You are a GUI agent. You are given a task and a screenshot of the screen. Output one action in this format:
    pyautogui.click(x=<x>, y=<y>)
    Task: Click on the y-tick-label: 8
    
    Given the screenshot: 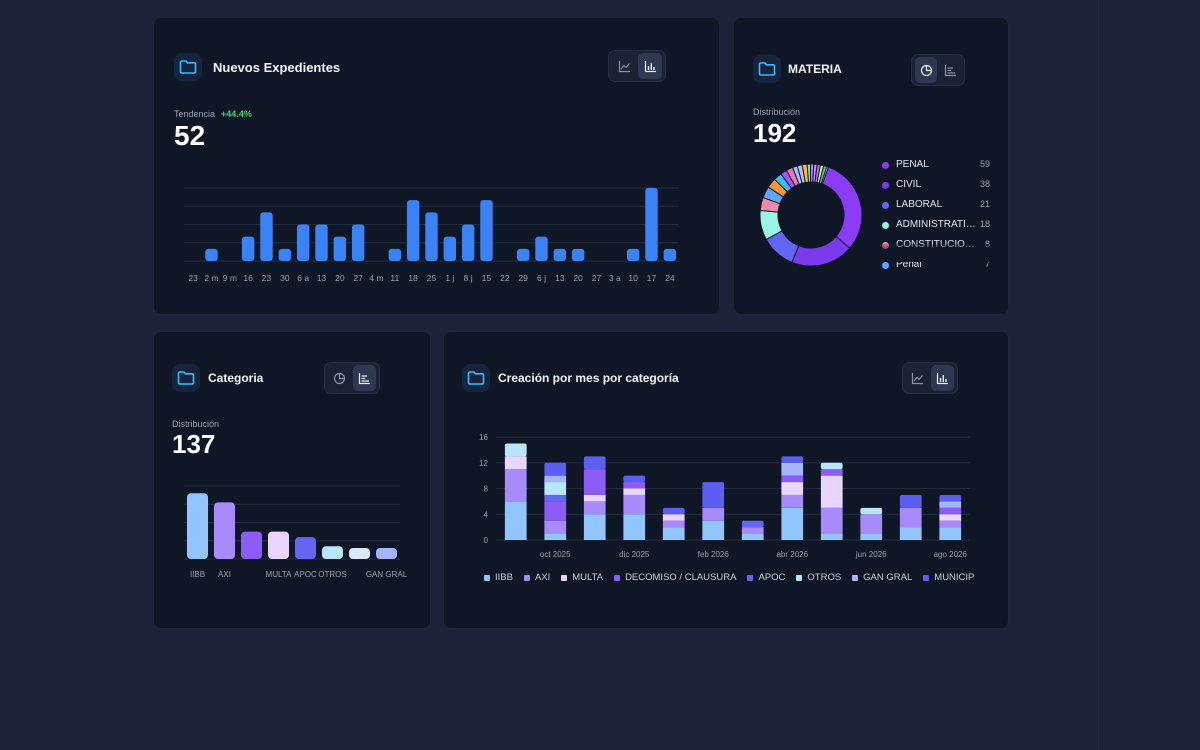 What is the action you would take?
    pyautogui.click(x=486, y=489)
    